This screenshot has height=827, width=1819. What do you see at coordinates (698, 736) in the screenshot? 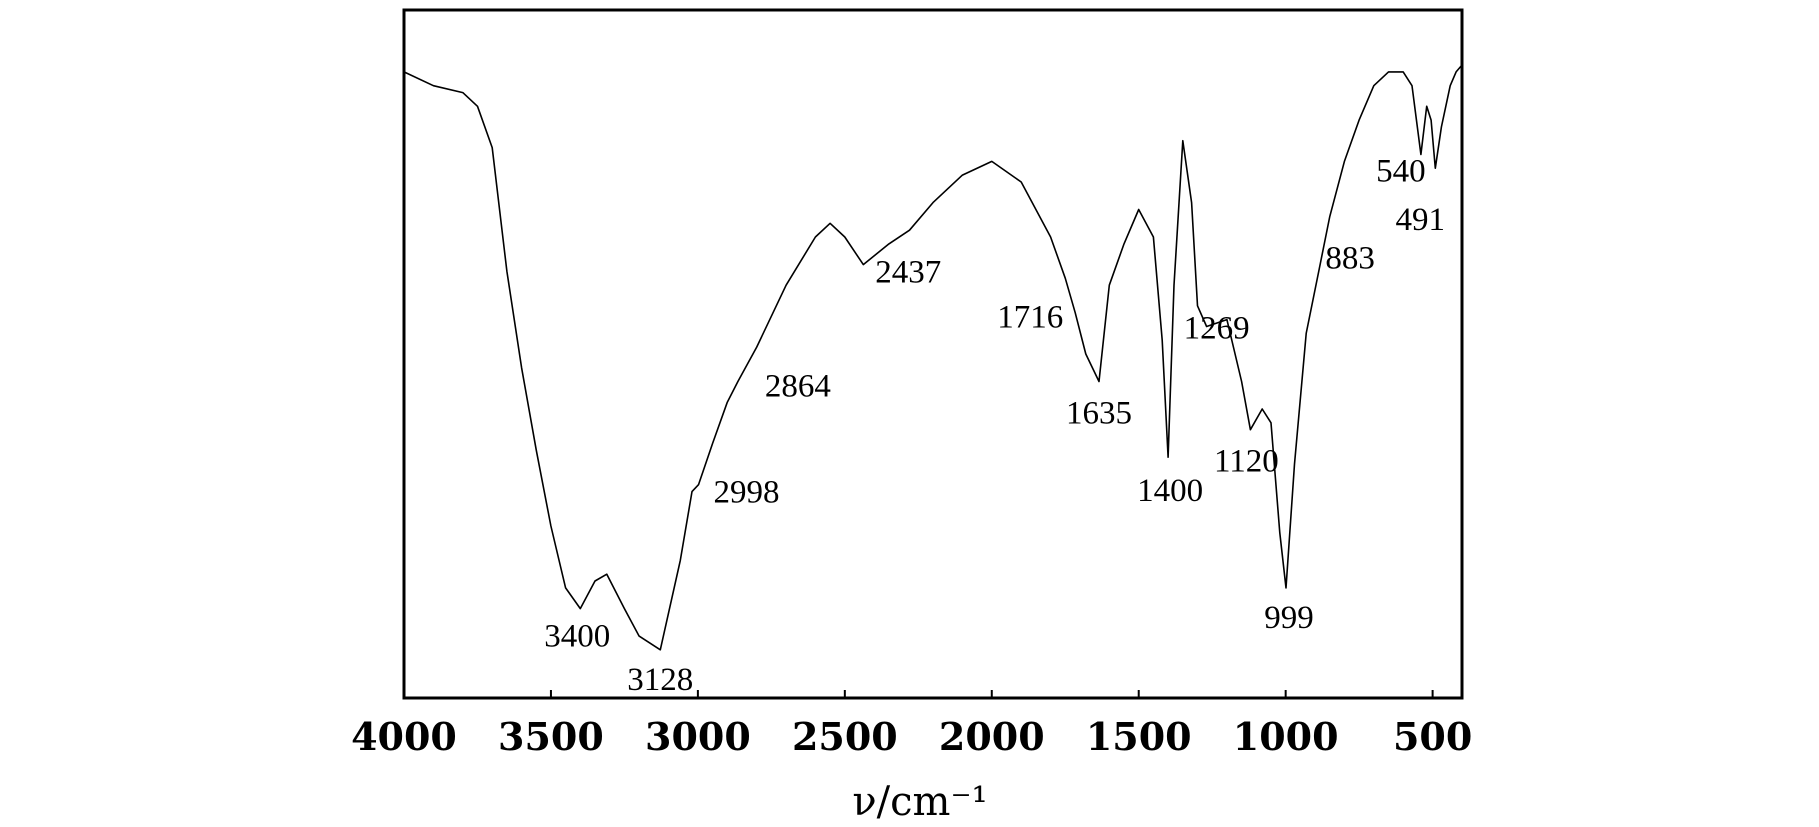
I see `x-tick-label: 3000` at bounding box center [698, 736].